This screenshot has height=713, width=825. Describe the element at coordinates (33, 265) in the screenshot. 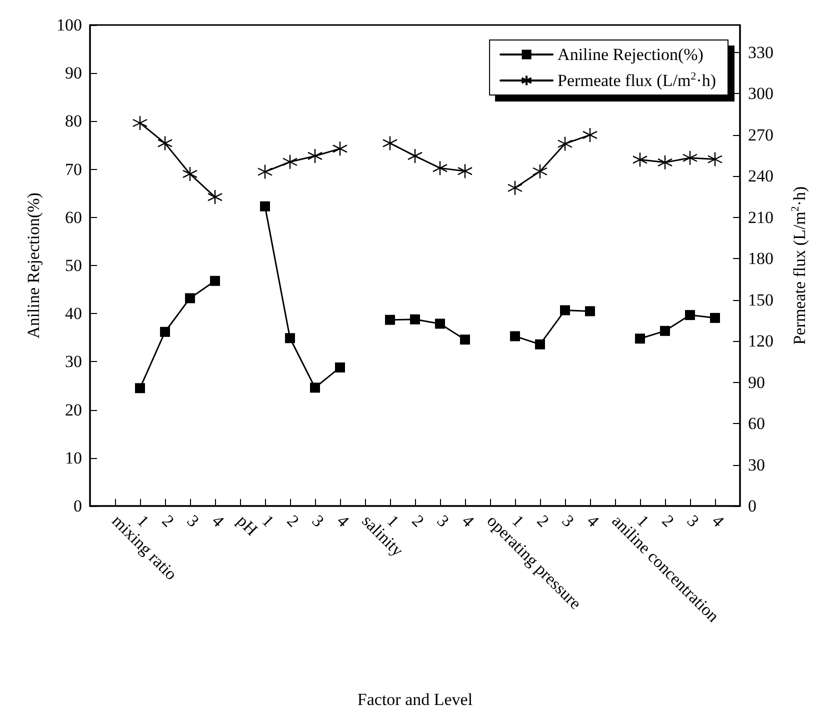

I see `y-axis-title: Aniline Rejection(%)` at that location.